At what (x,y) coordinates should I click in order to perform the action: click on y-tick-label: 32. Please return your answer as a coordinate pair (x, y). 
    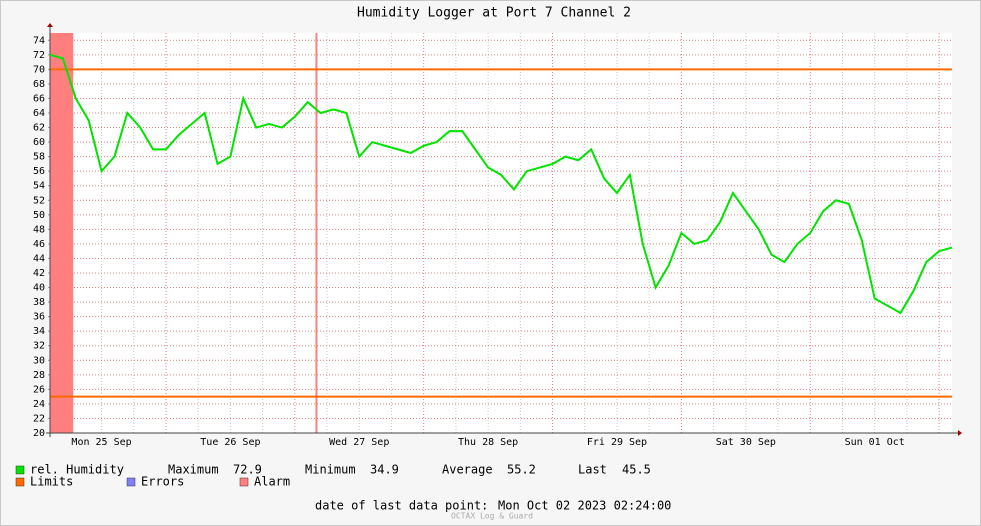
    Looking at the image, I should click on (39, 346).